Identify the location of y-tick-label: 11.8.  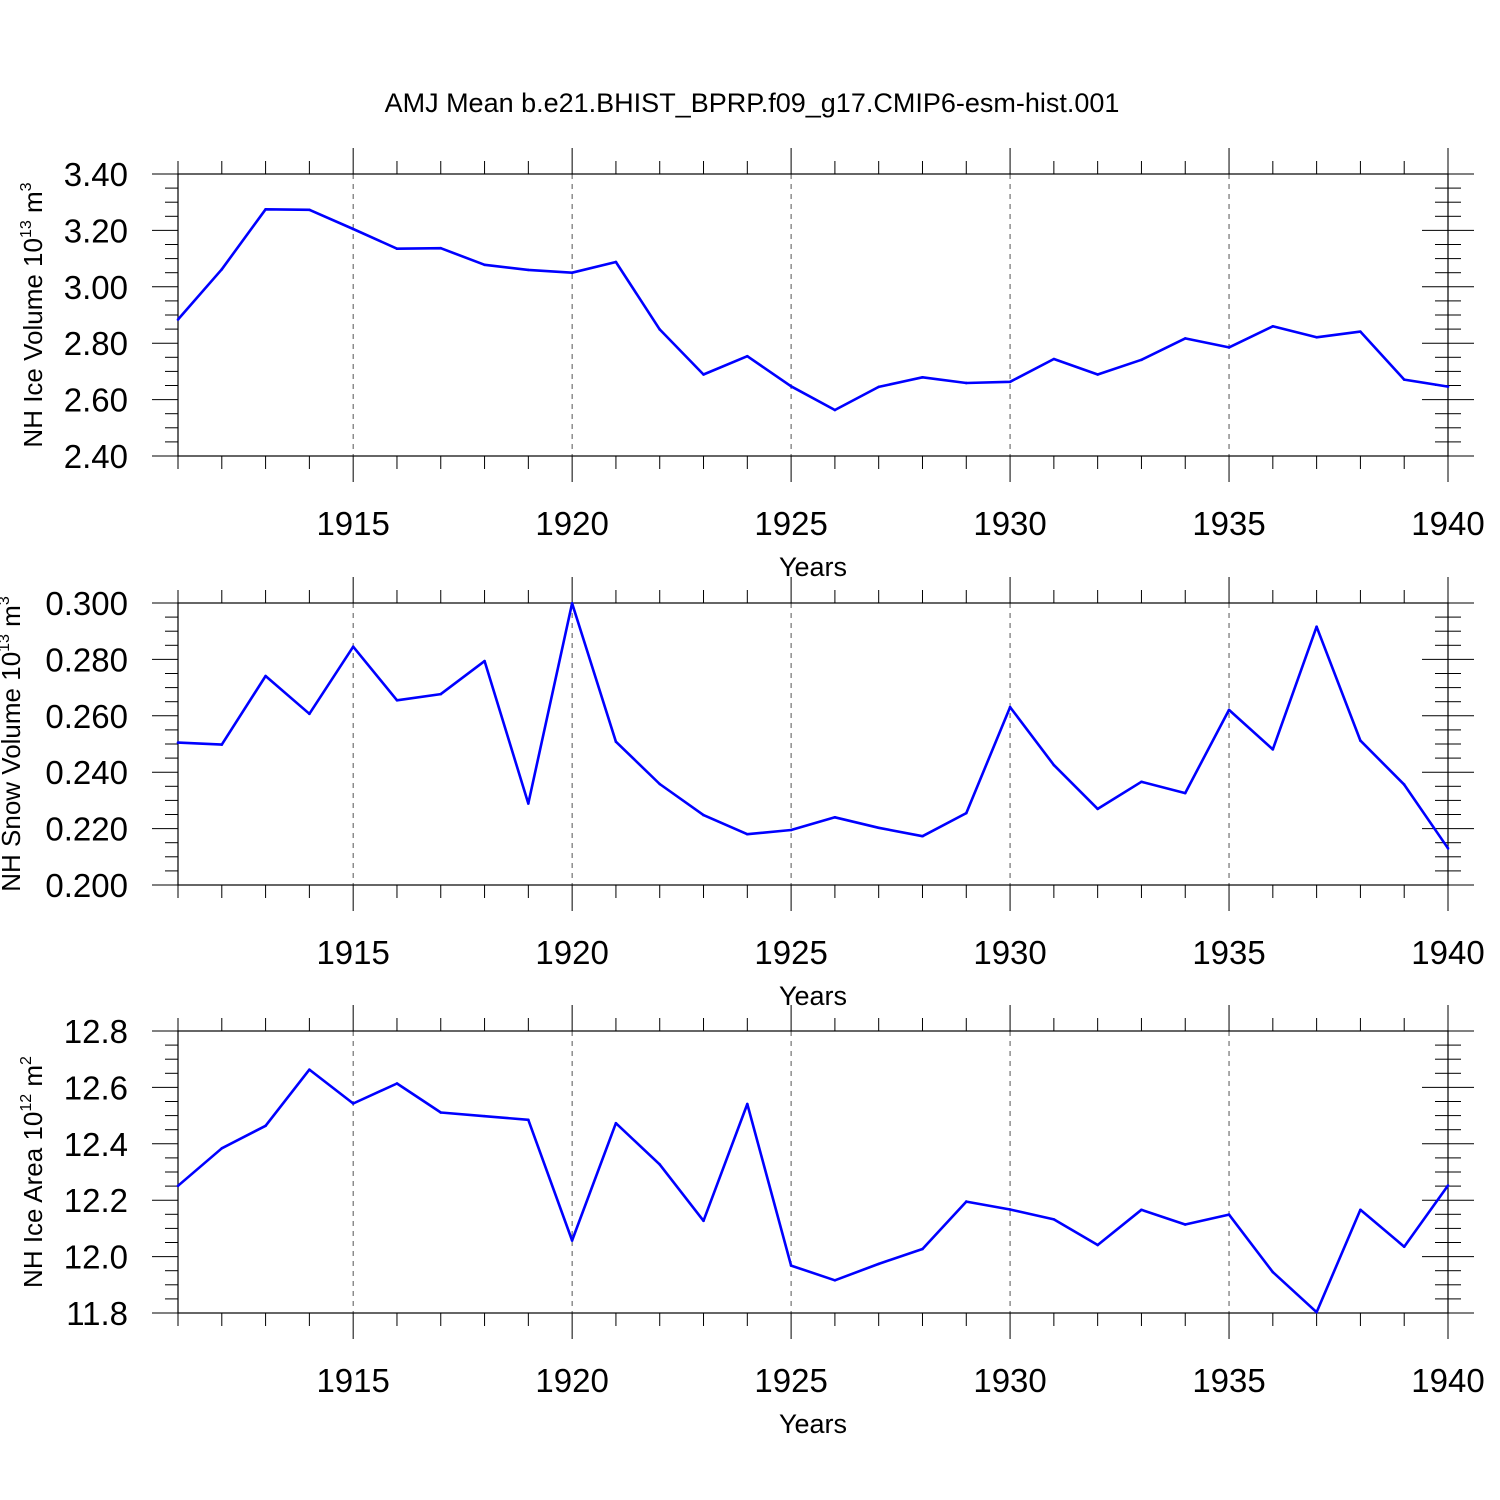
(97, 1313).